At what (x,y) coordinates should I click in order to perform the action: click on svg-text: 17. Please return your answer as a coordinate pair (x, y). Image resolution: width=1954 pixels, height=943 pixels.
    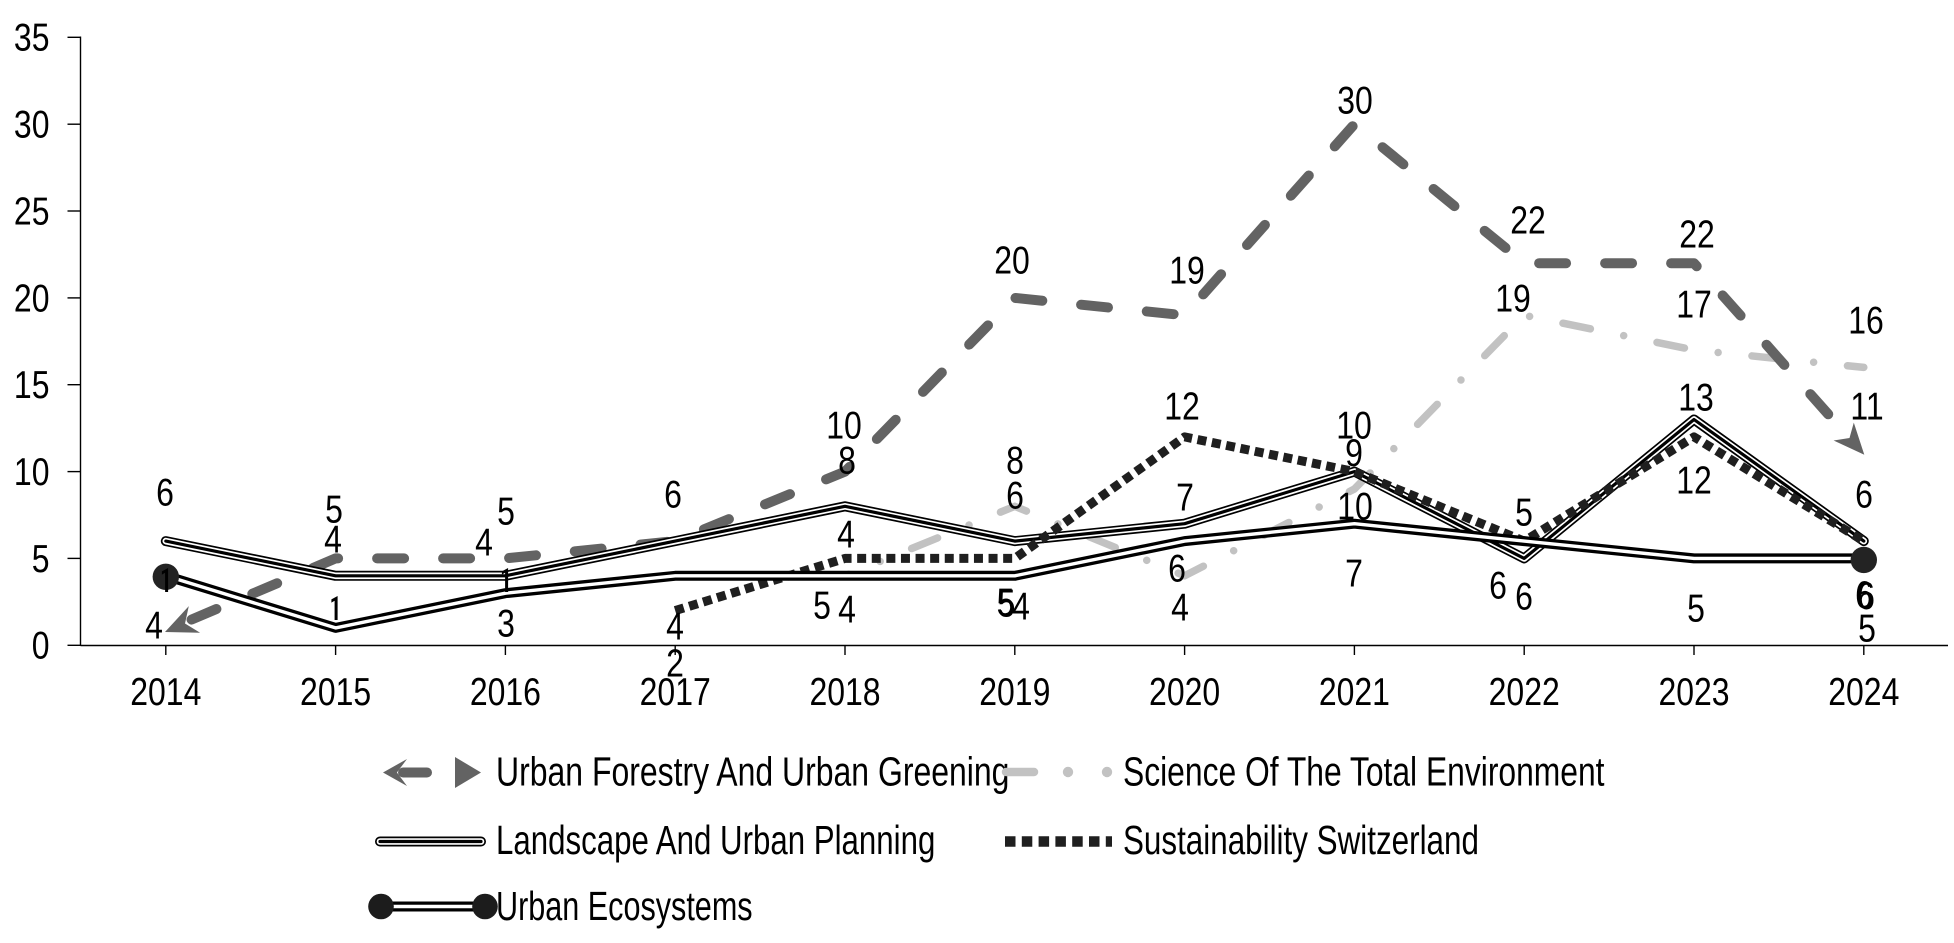
    Looking at the image, I should click on (1694, 304).